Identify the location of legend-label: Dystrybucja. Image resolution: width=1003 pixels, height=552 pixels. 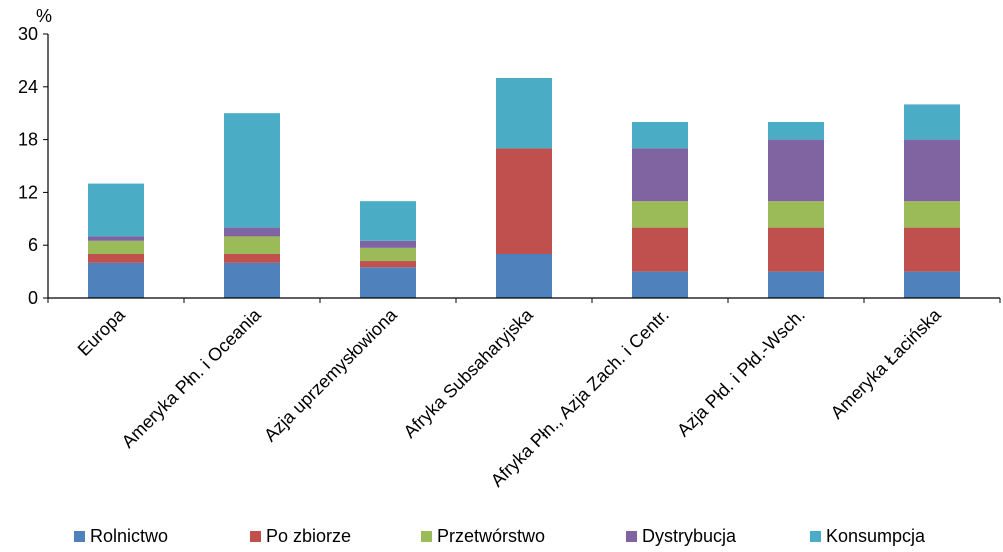
(689, 536).